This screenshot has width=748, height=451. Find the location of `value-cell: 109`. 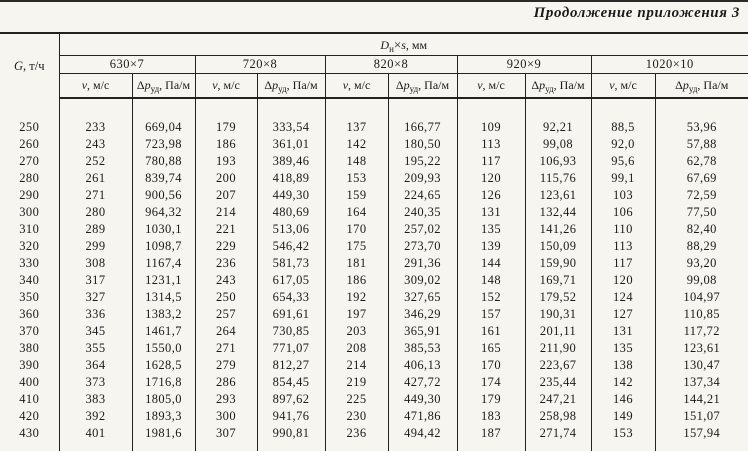

value-cell: 109 is located at coordinates (490, 127).